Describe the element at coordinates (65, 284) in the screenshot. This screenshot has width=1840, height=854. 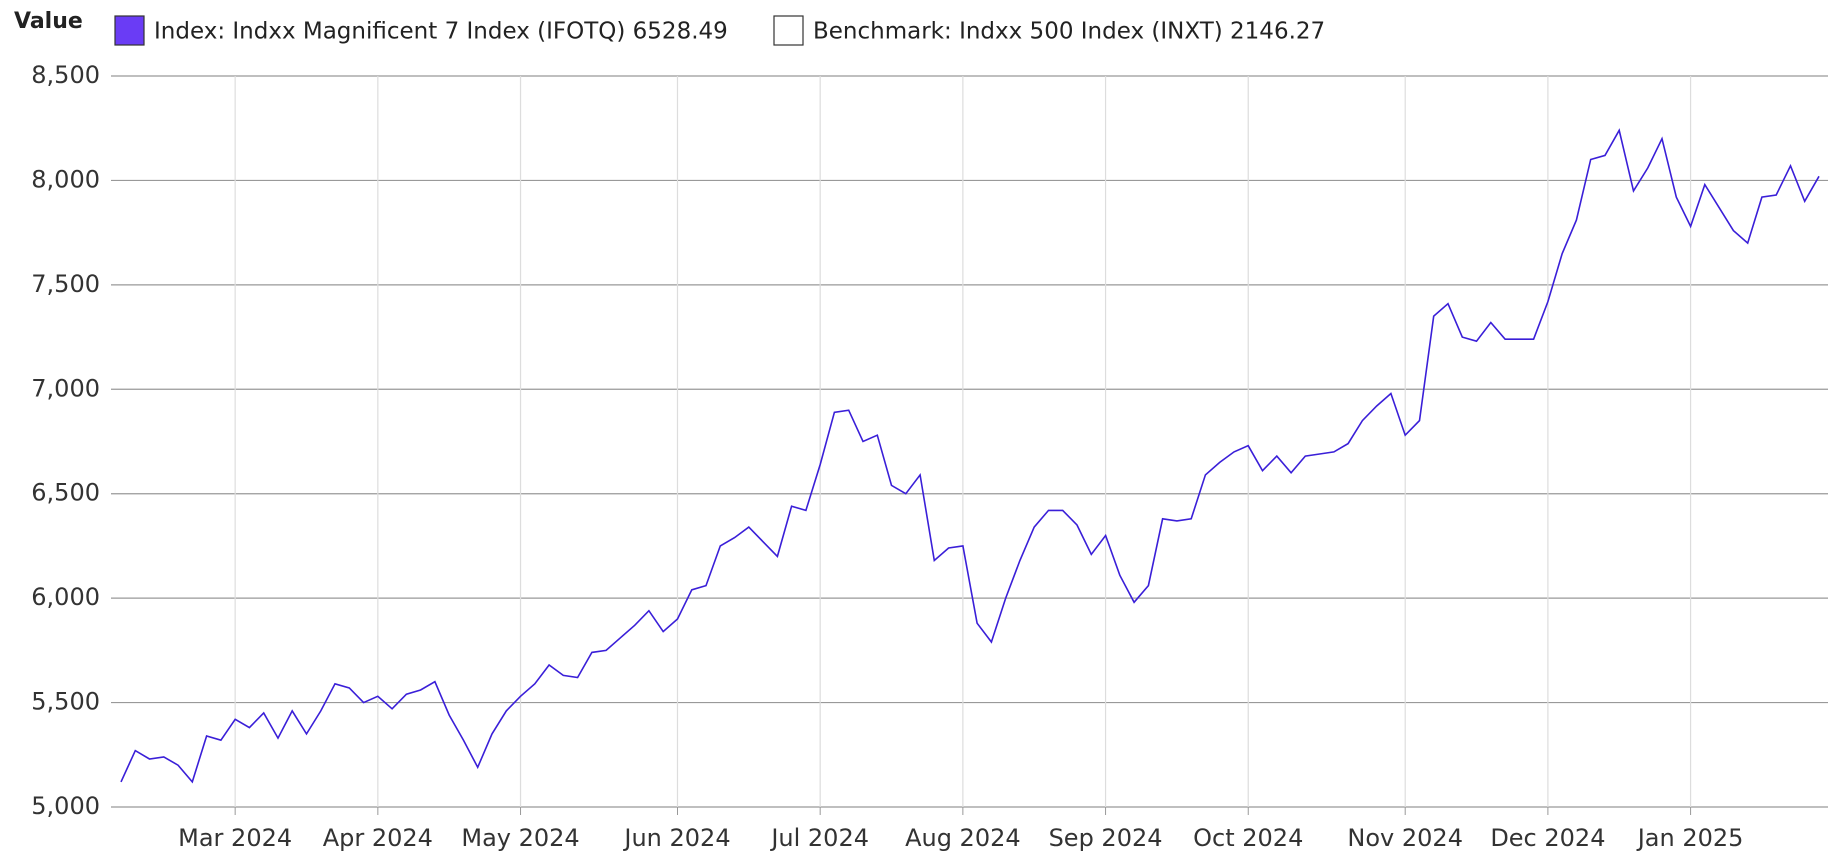
I see `y-tick-label: 7,500` at that location.